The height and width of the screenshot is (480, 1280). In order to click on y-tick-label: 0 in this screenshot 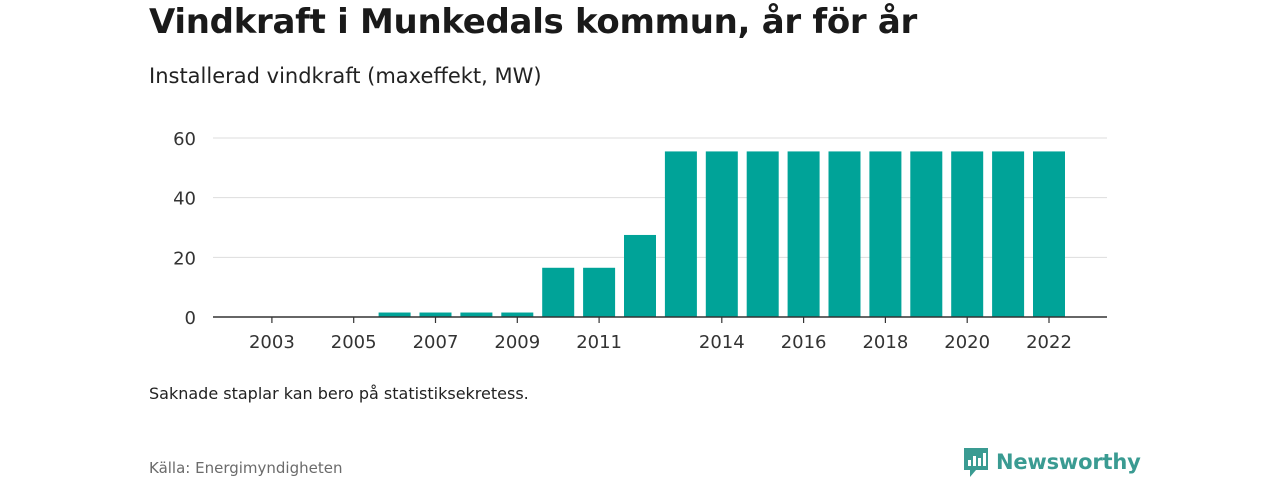, I will do `click(190, 318)`.